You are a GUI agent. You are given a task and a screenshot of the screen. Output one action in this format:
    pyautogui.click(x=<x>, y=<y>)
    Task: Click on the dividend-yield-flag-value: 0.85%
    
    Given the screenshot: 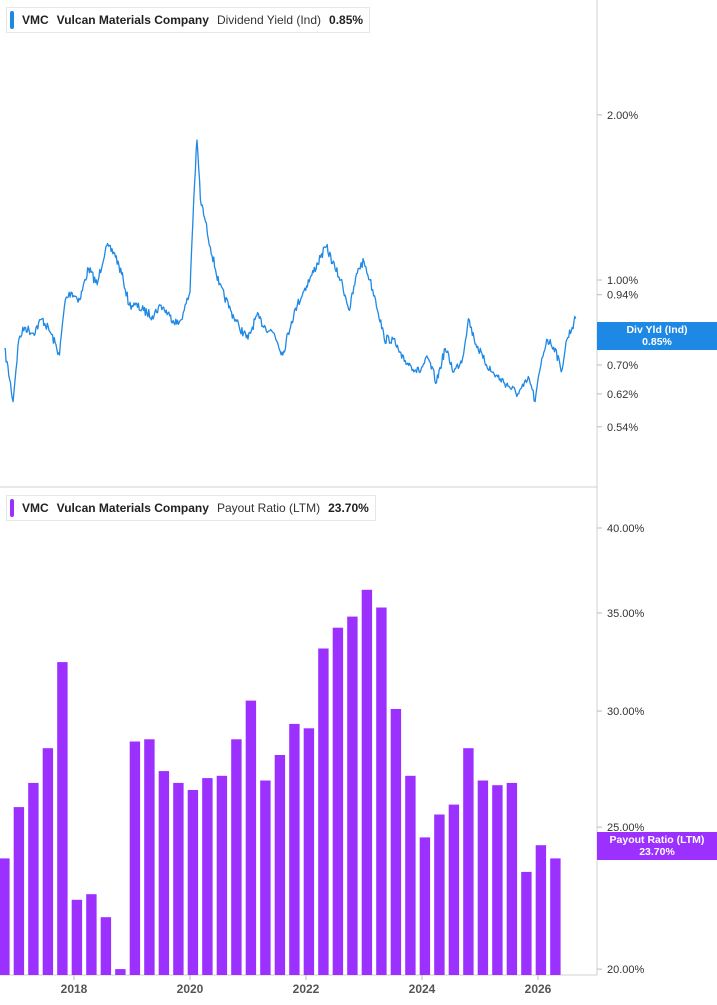 What is the action you would take?
    pyautogui.click(x=657, y=342)
    